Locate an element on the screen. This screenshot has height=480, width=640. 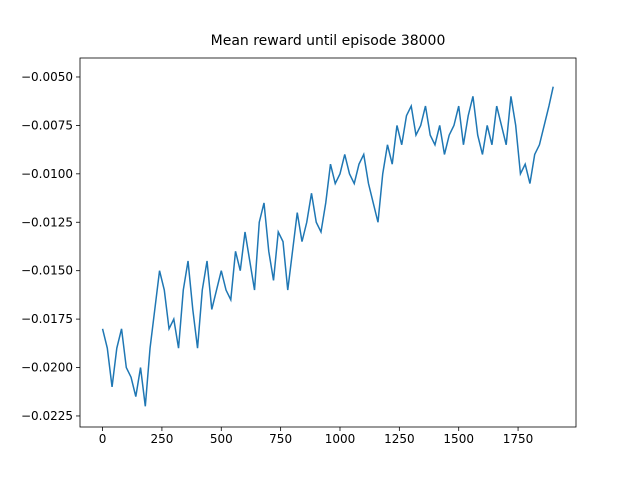
y-tick-label: −0.0150 is located at coordinates (47, 271).